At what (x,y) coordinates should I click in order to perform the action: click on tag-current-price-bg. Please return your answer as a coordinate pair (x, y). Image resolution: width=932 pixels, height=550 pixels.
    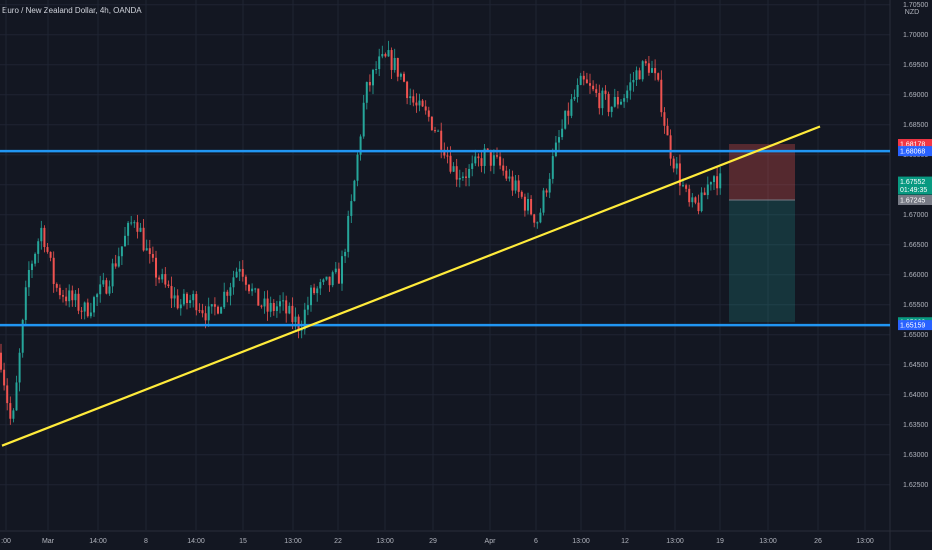
    Looking at the image, I should click on (915, 181).